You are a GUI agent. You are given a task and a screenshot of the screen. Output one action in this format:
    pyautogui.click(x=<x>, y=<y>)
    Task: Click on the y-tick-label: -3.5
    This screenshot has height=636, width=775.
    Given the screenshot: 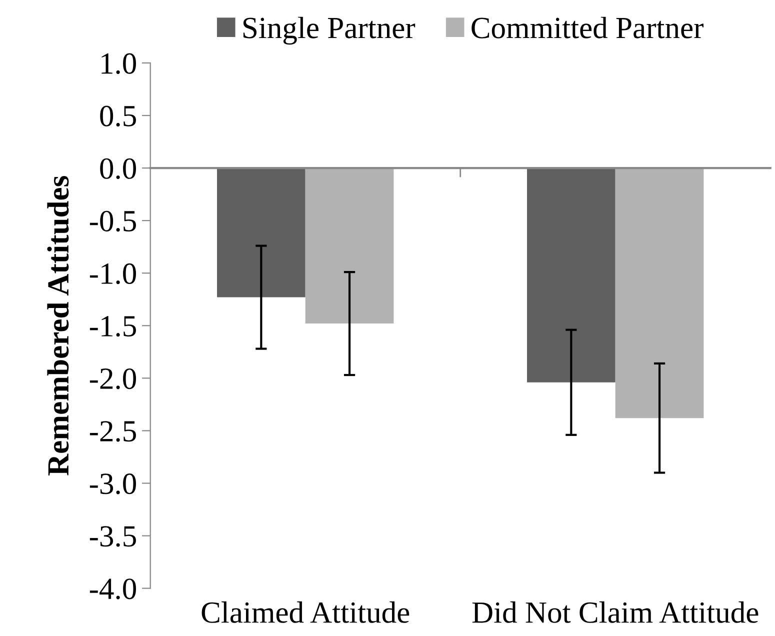 What is the action you would take?
    pyautogui.click(x=113, y=536)
    